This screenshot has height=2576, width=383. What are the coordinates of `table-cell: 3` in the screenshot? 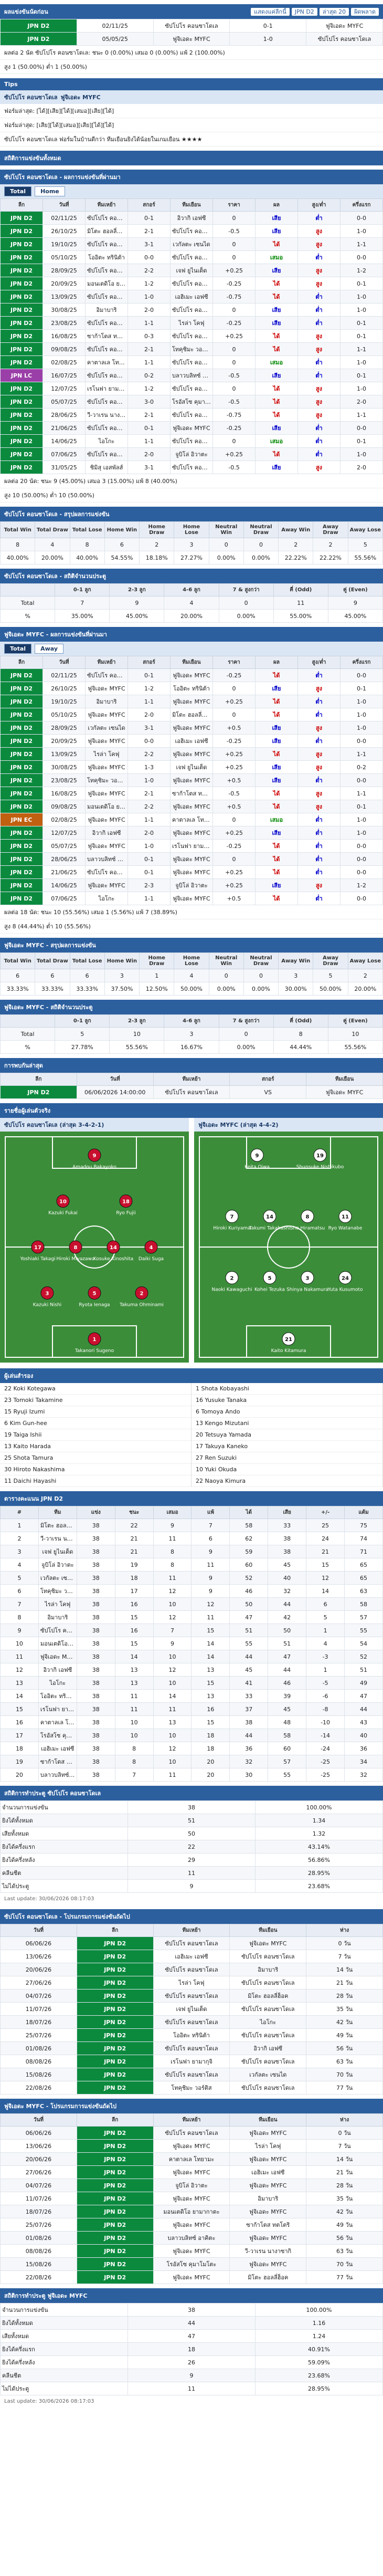 It's located at (191, 1034).